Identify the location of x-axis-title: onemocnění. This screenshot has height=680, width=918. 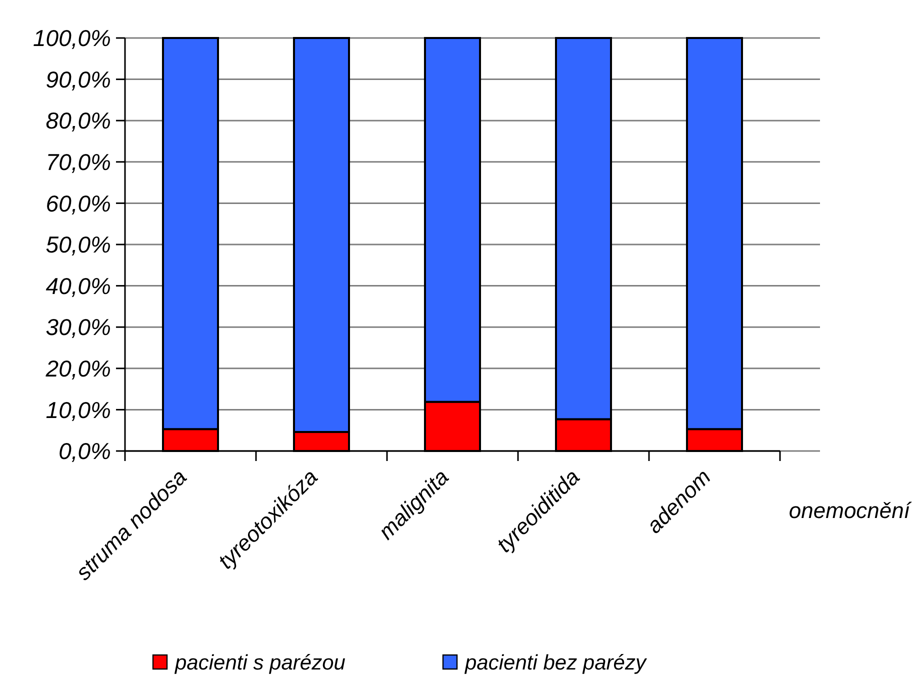
(850, 510).